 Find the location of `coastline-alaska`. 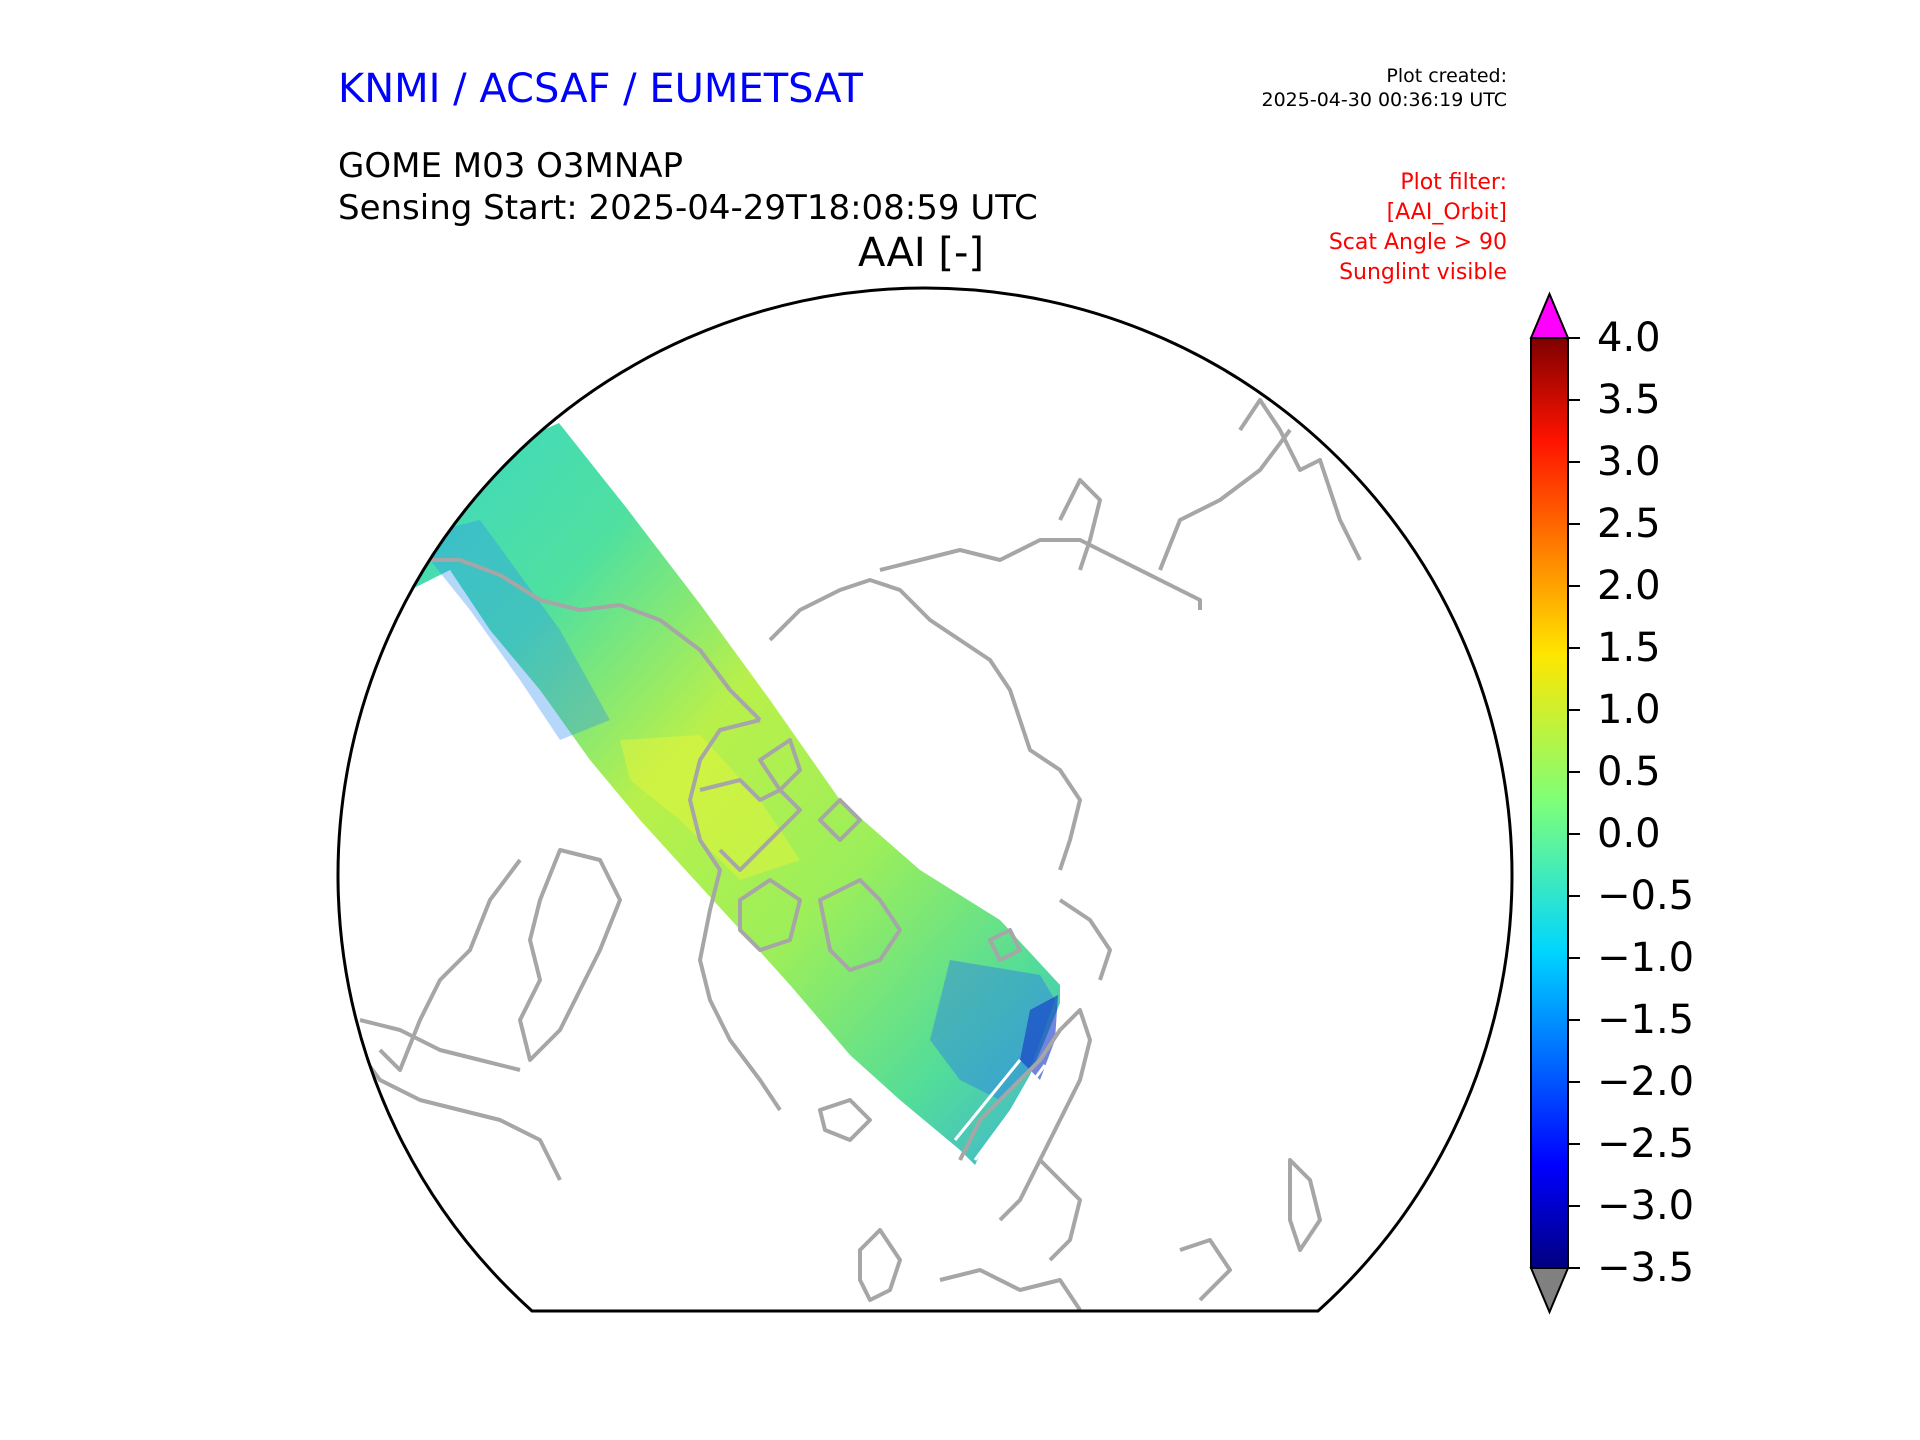

coastline-alaska is located at coordinates (596, 640).